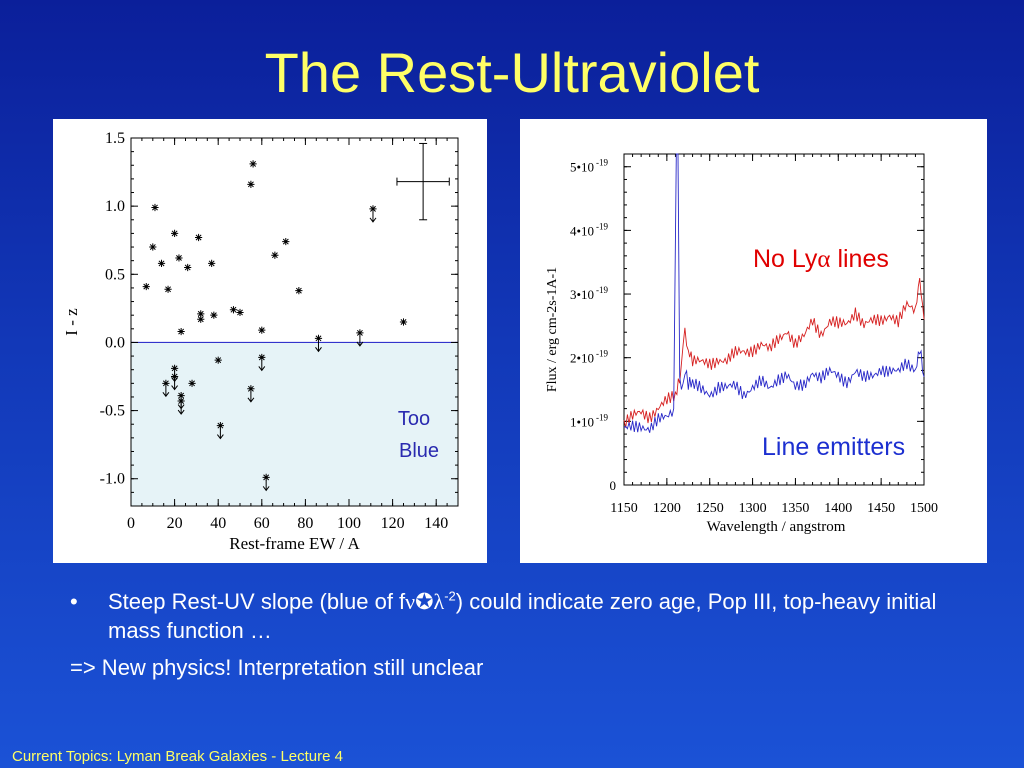  What do you see at coordinates (924, 508) in the screenshot?
I see `x-tick-label: 1500` at bounding box center [924, 508].